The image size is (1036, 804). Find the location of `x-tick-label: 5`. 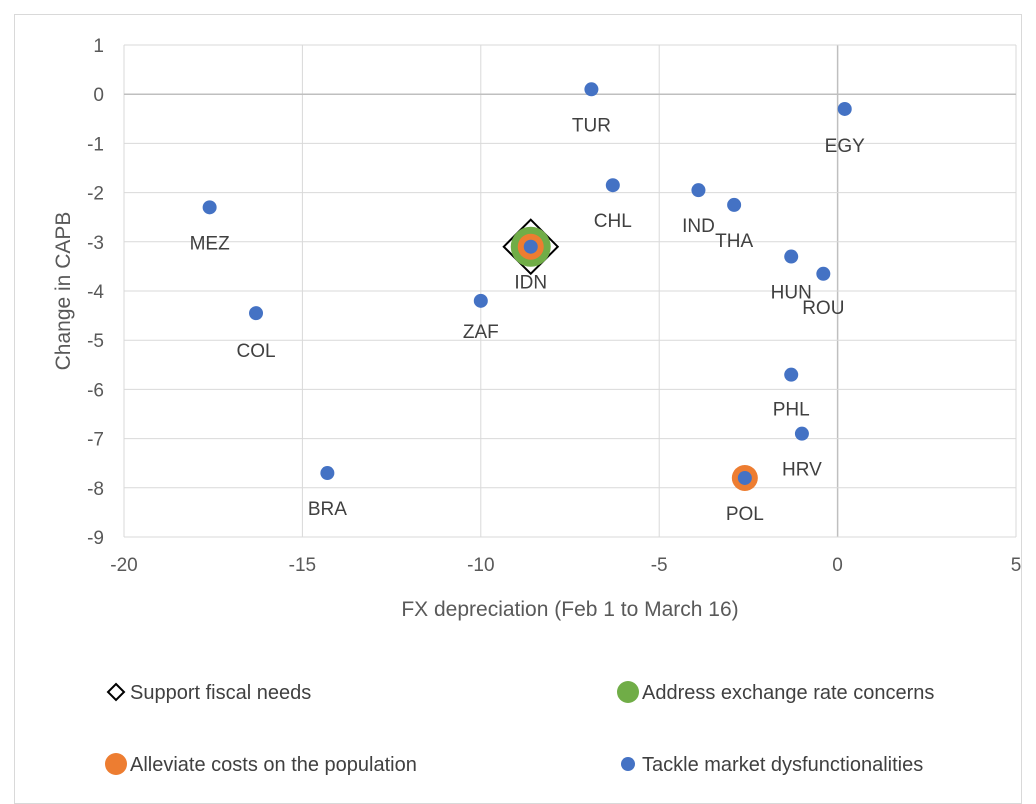

x-tick-label: 5 is located at coordinates (1016, 565).